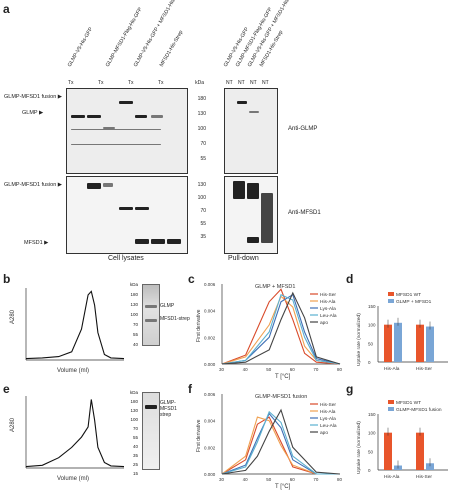 This screenshot has height=500, width=456. What do you see at coordinates (13, 316) in the screenshot?
I see `chart-b-ylabel: A280` at bounding box center [13, 316].